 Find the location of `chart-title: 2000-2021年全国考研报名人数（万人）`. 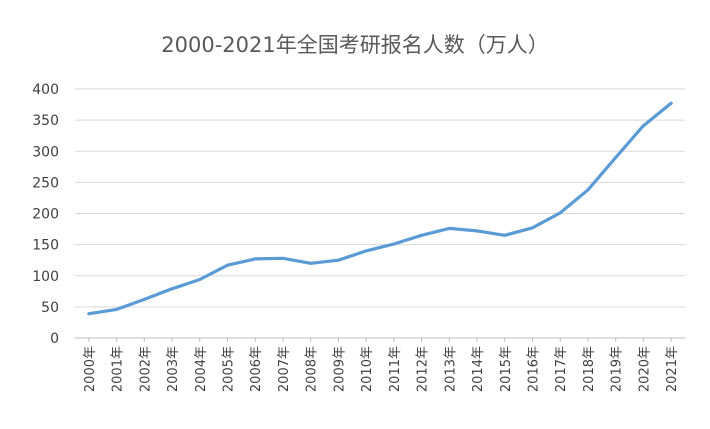

chart-title: 2000-2021年全国考研报名人数（万人） is located at coordinates (354, 45).